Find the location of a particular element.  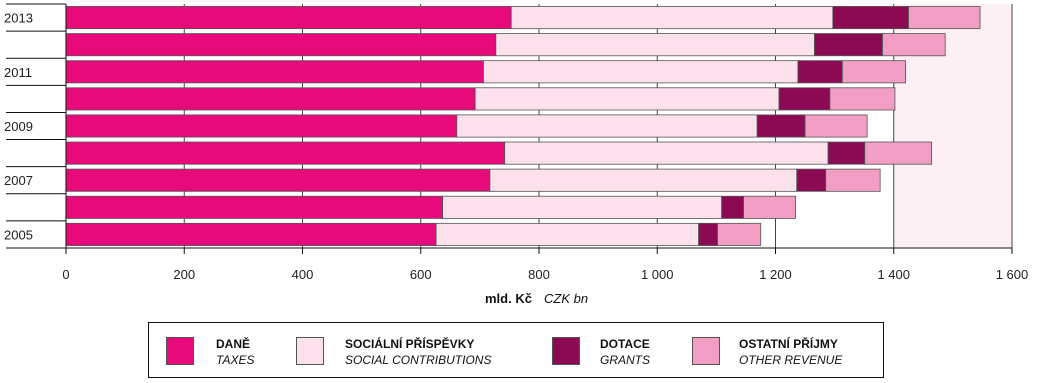

x-tick-label: 0 is located at coordinates (65, 274).